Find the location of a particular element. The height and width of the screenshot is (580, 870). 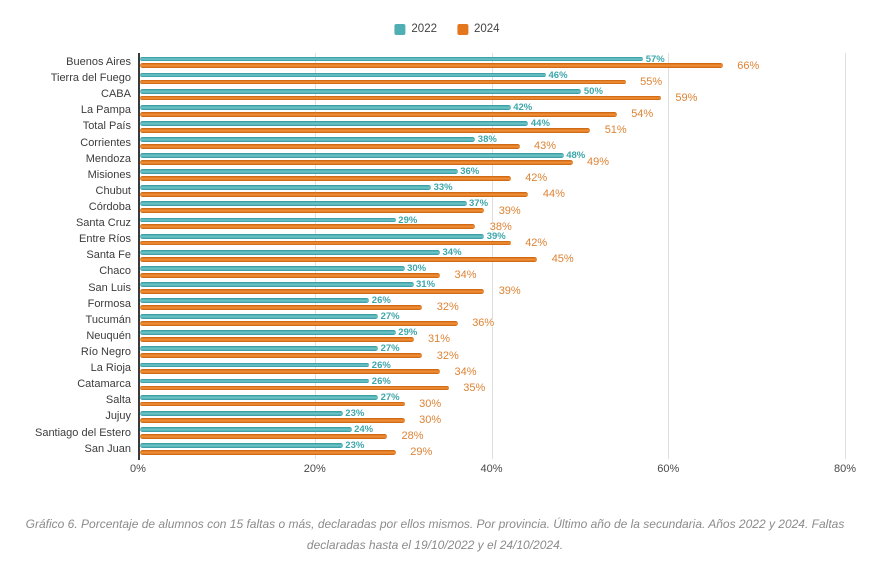

legend-label-2024: 2024 is located at coordinates (487, 29).